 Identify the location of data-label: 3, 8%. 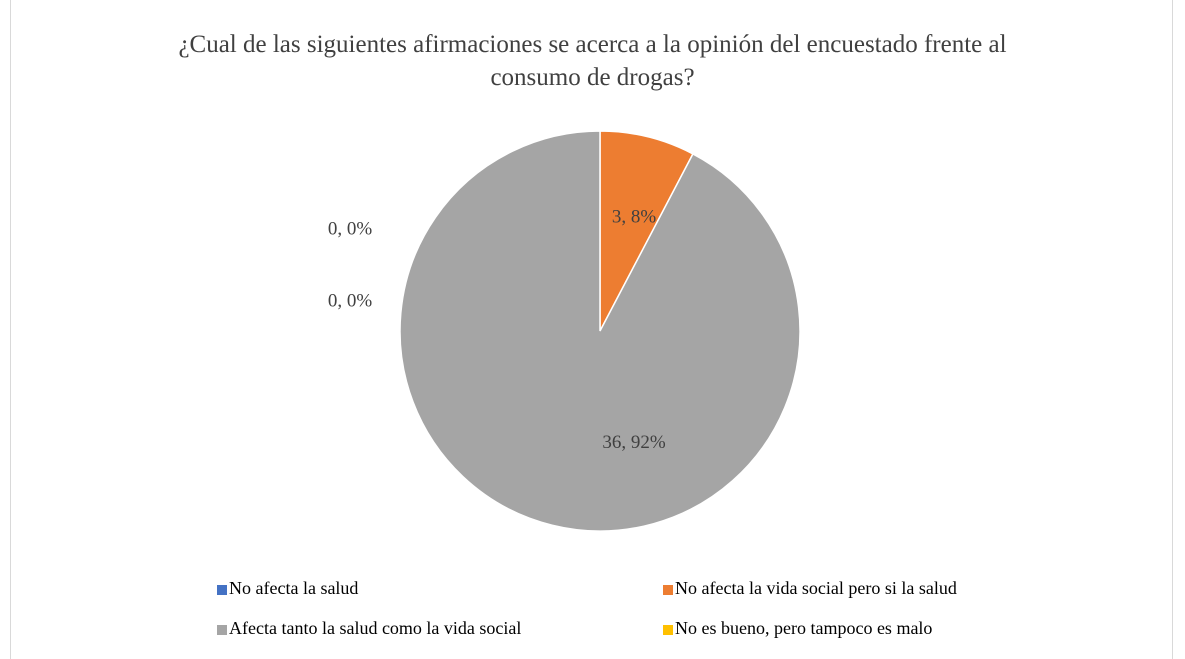
(634, 217).